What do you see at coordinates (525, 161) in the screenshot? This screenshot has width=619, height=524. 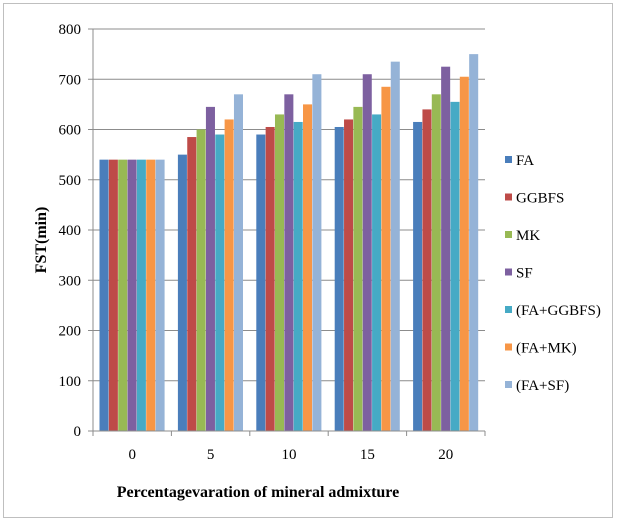 I see `legend-label: FA` at bounding box center [525, 161].